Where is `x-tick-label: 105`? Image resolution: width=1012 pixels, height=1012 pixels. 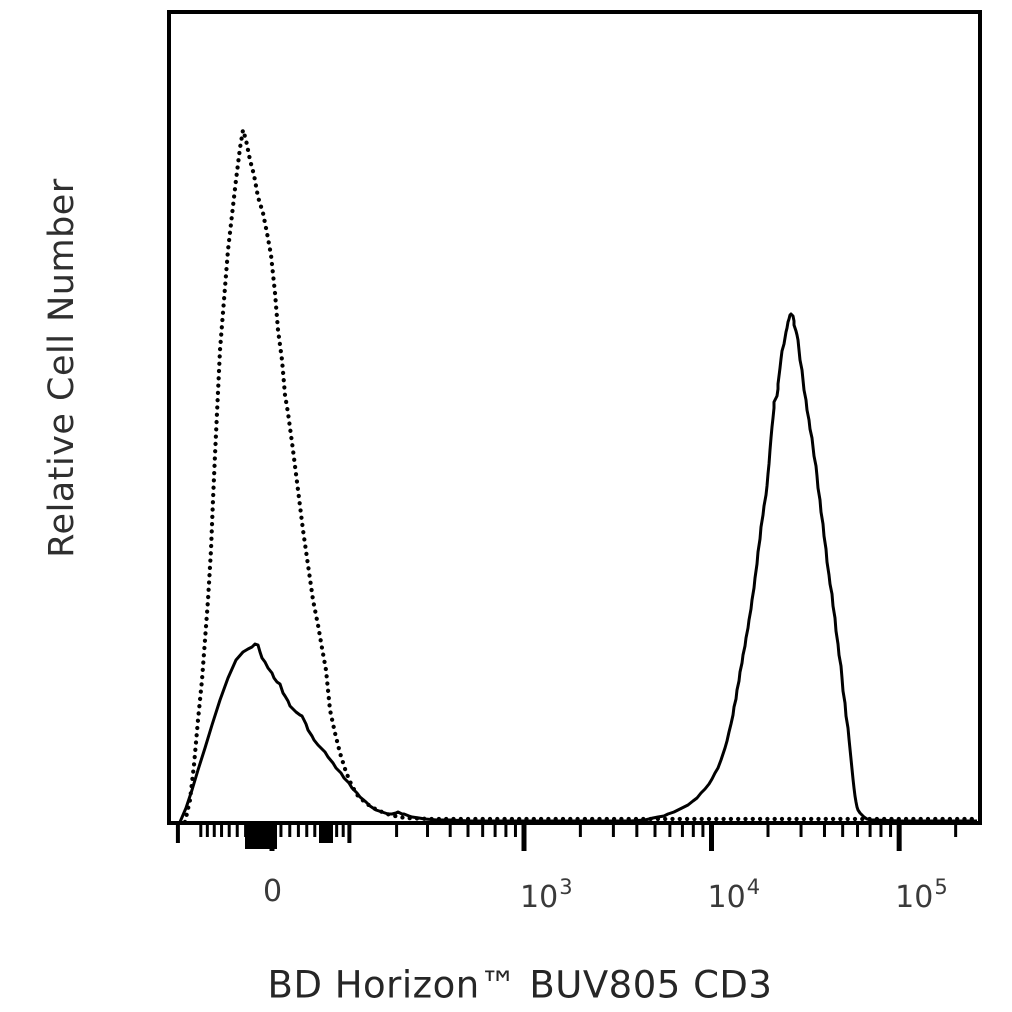 x-tick-label: 105 is located at coordinates (921, 895).